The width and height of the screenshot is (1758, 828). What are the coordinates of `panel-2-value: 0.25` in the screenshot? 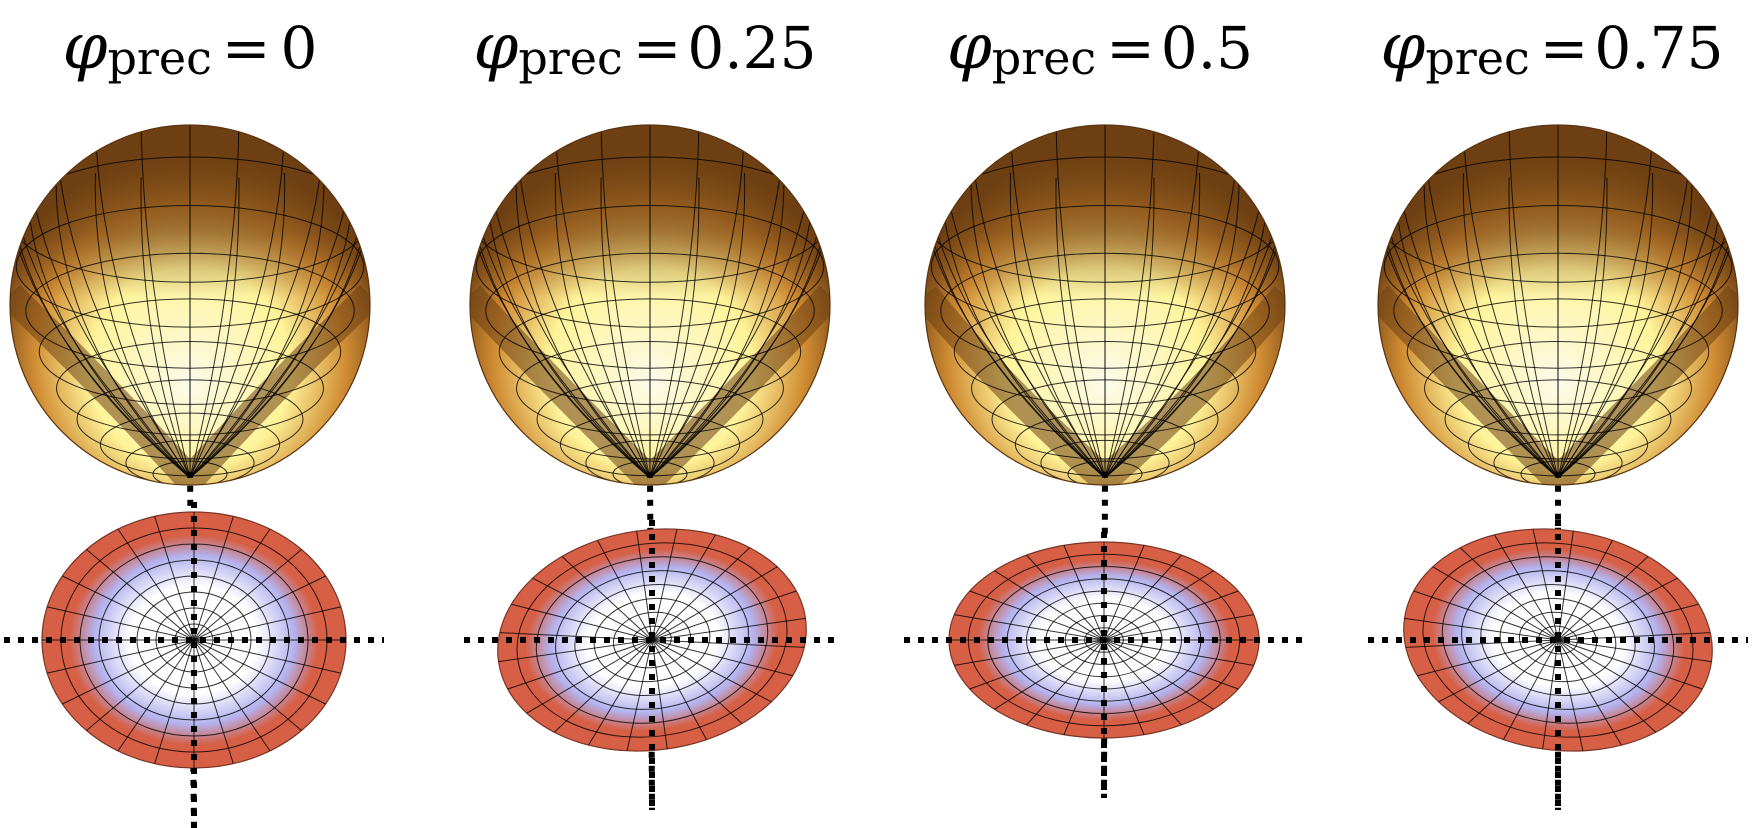 It's located at (751, 48).